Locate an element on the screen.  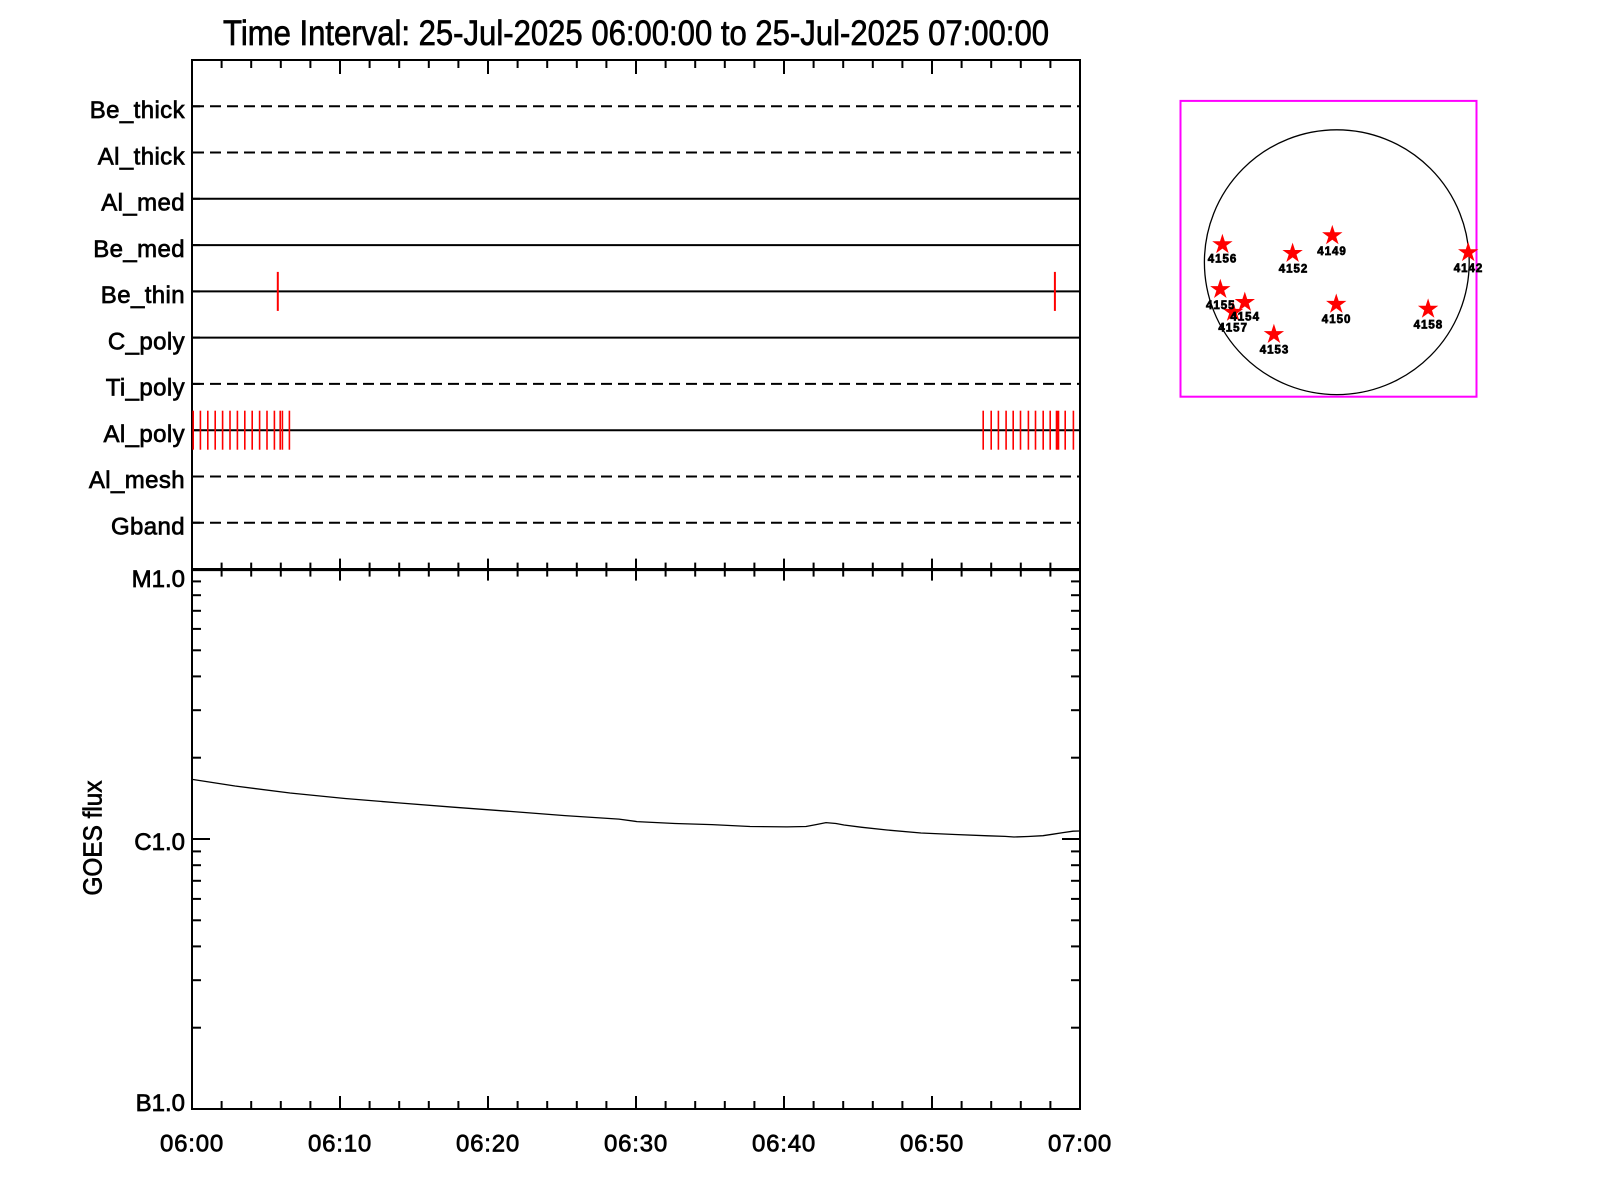
svg-text: 4157 is located at coordinates (1233, 329).